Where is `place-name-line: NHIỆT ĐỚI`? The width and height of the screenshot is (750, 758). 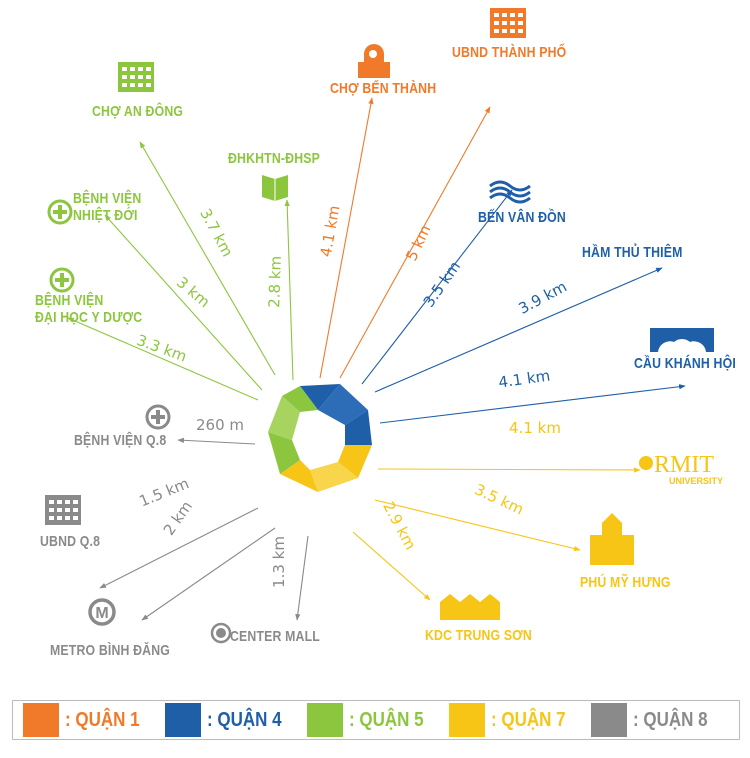
place-name-line: NHIỆT ĐỚI is located at coordinates (105, 215).